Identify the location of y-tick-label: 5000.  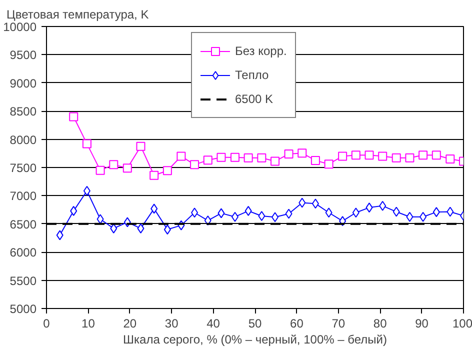
(23, 309).